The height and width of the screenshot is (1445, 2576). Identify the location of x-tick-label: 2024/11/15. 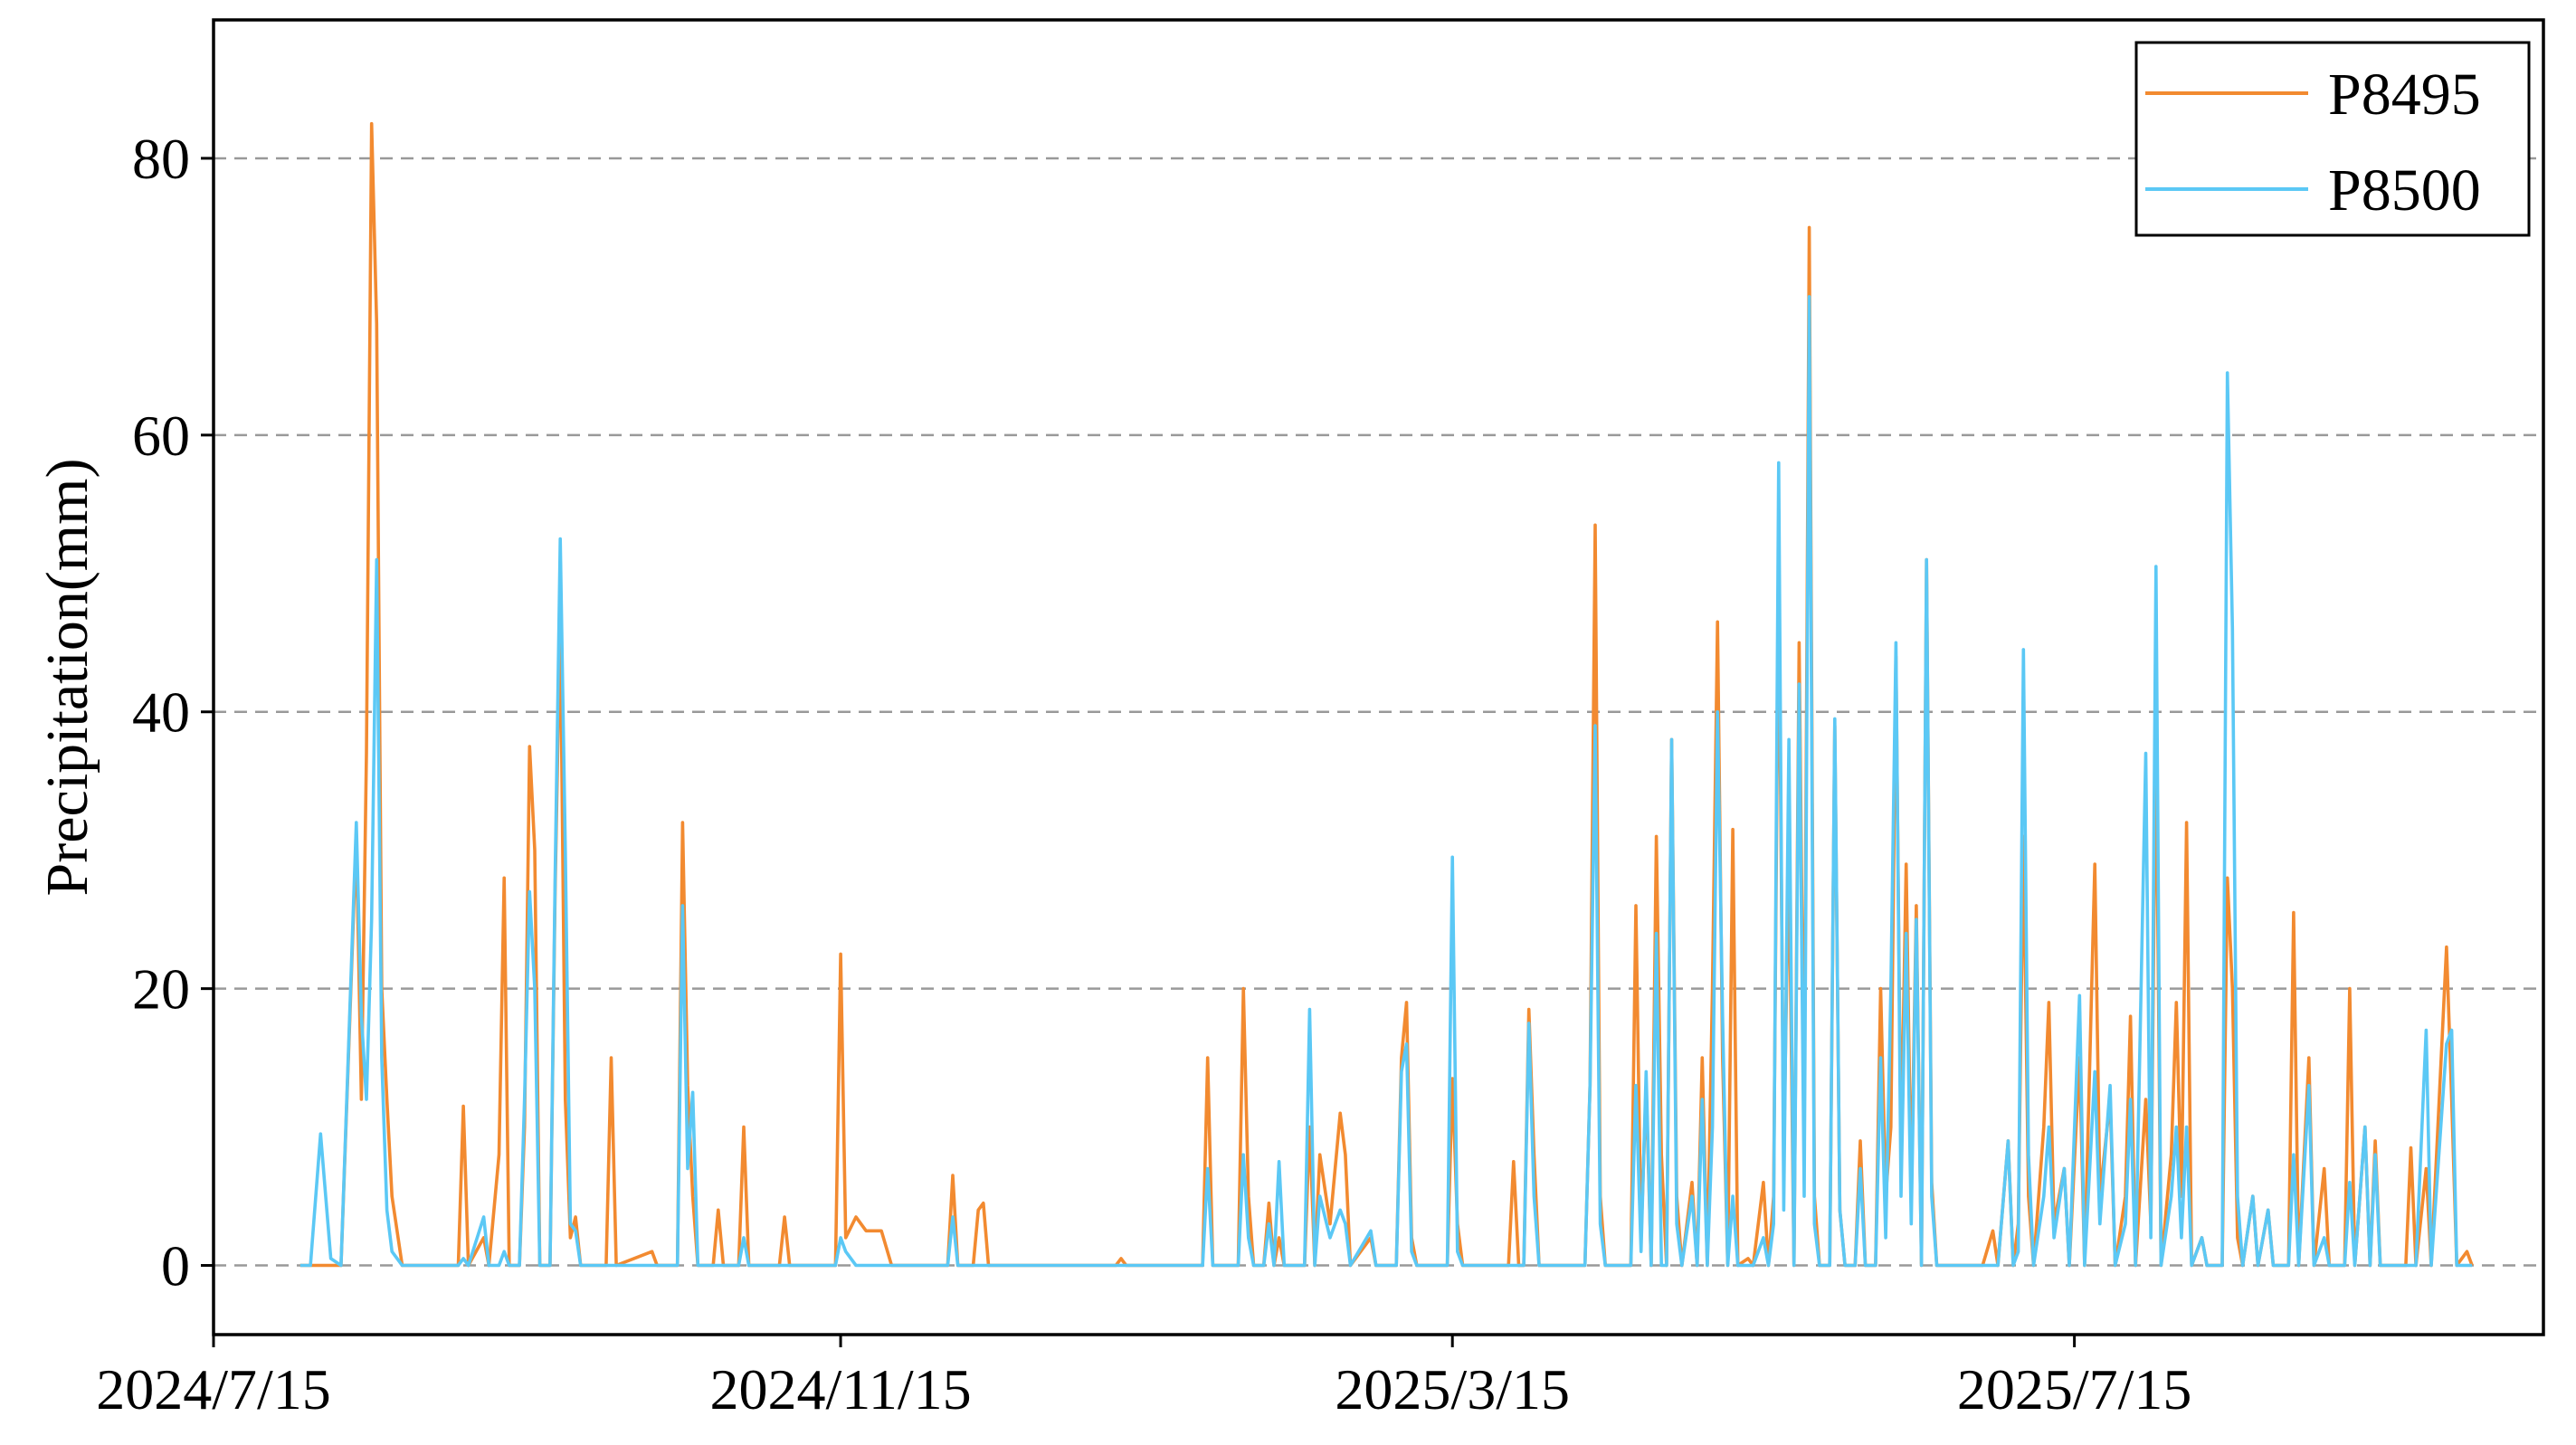
(840, 1389).